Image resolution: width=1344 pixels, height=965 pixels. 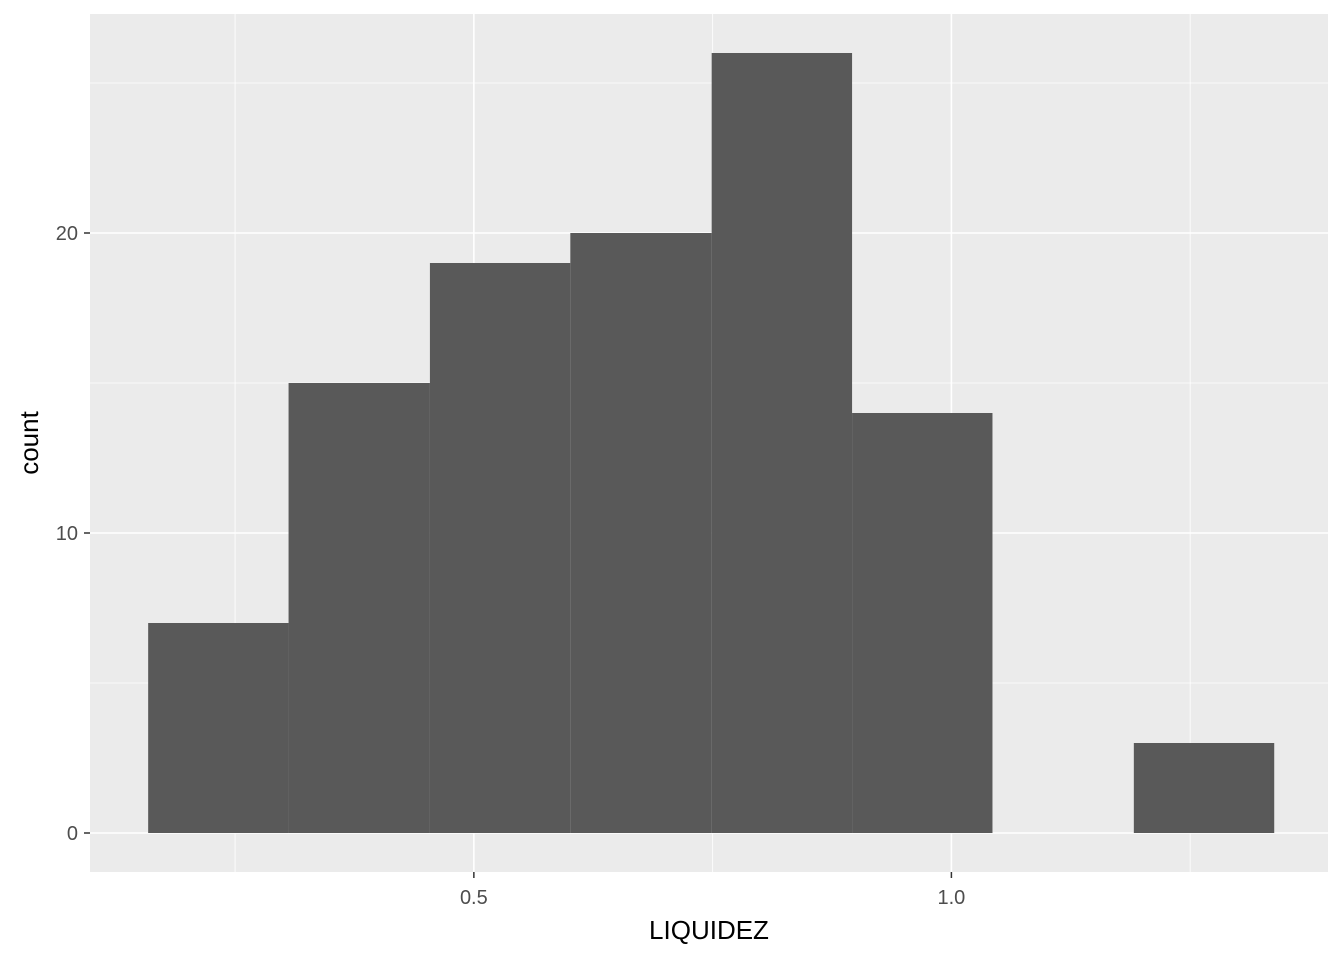 I want to click on x-tick-label: 1.0, so click(x=951, y=898).